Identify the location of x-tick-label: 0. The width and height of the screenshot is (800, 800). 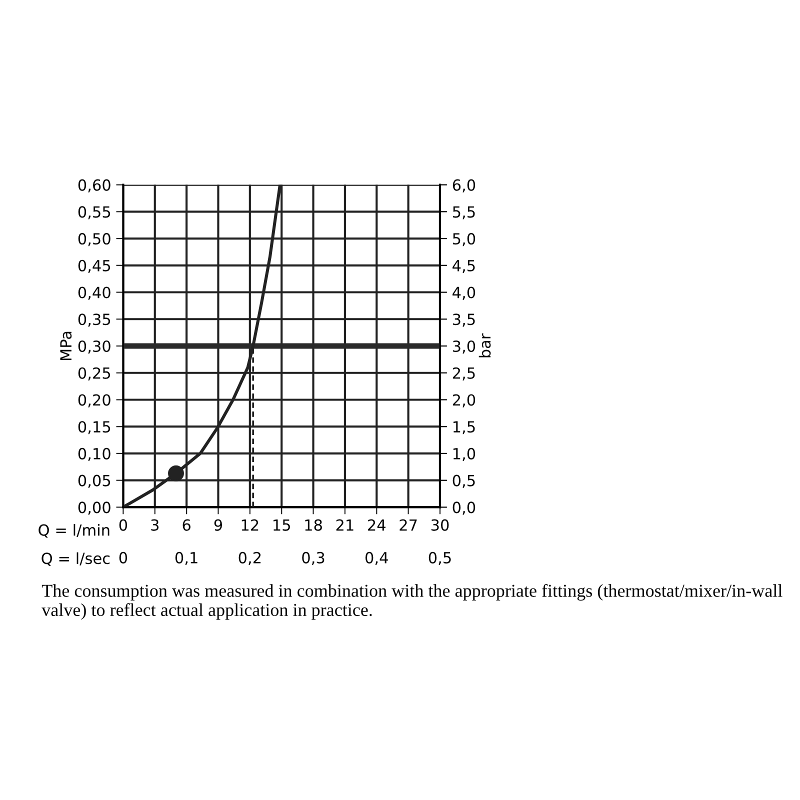
(123, 525).